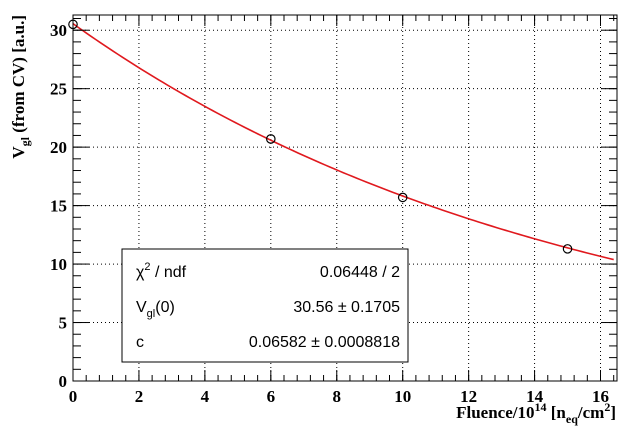 The height and width of the screenshot is (431, 627). I want to click on stats-value-c: 0.06582 ± 0.0008818, so click(324, 342).